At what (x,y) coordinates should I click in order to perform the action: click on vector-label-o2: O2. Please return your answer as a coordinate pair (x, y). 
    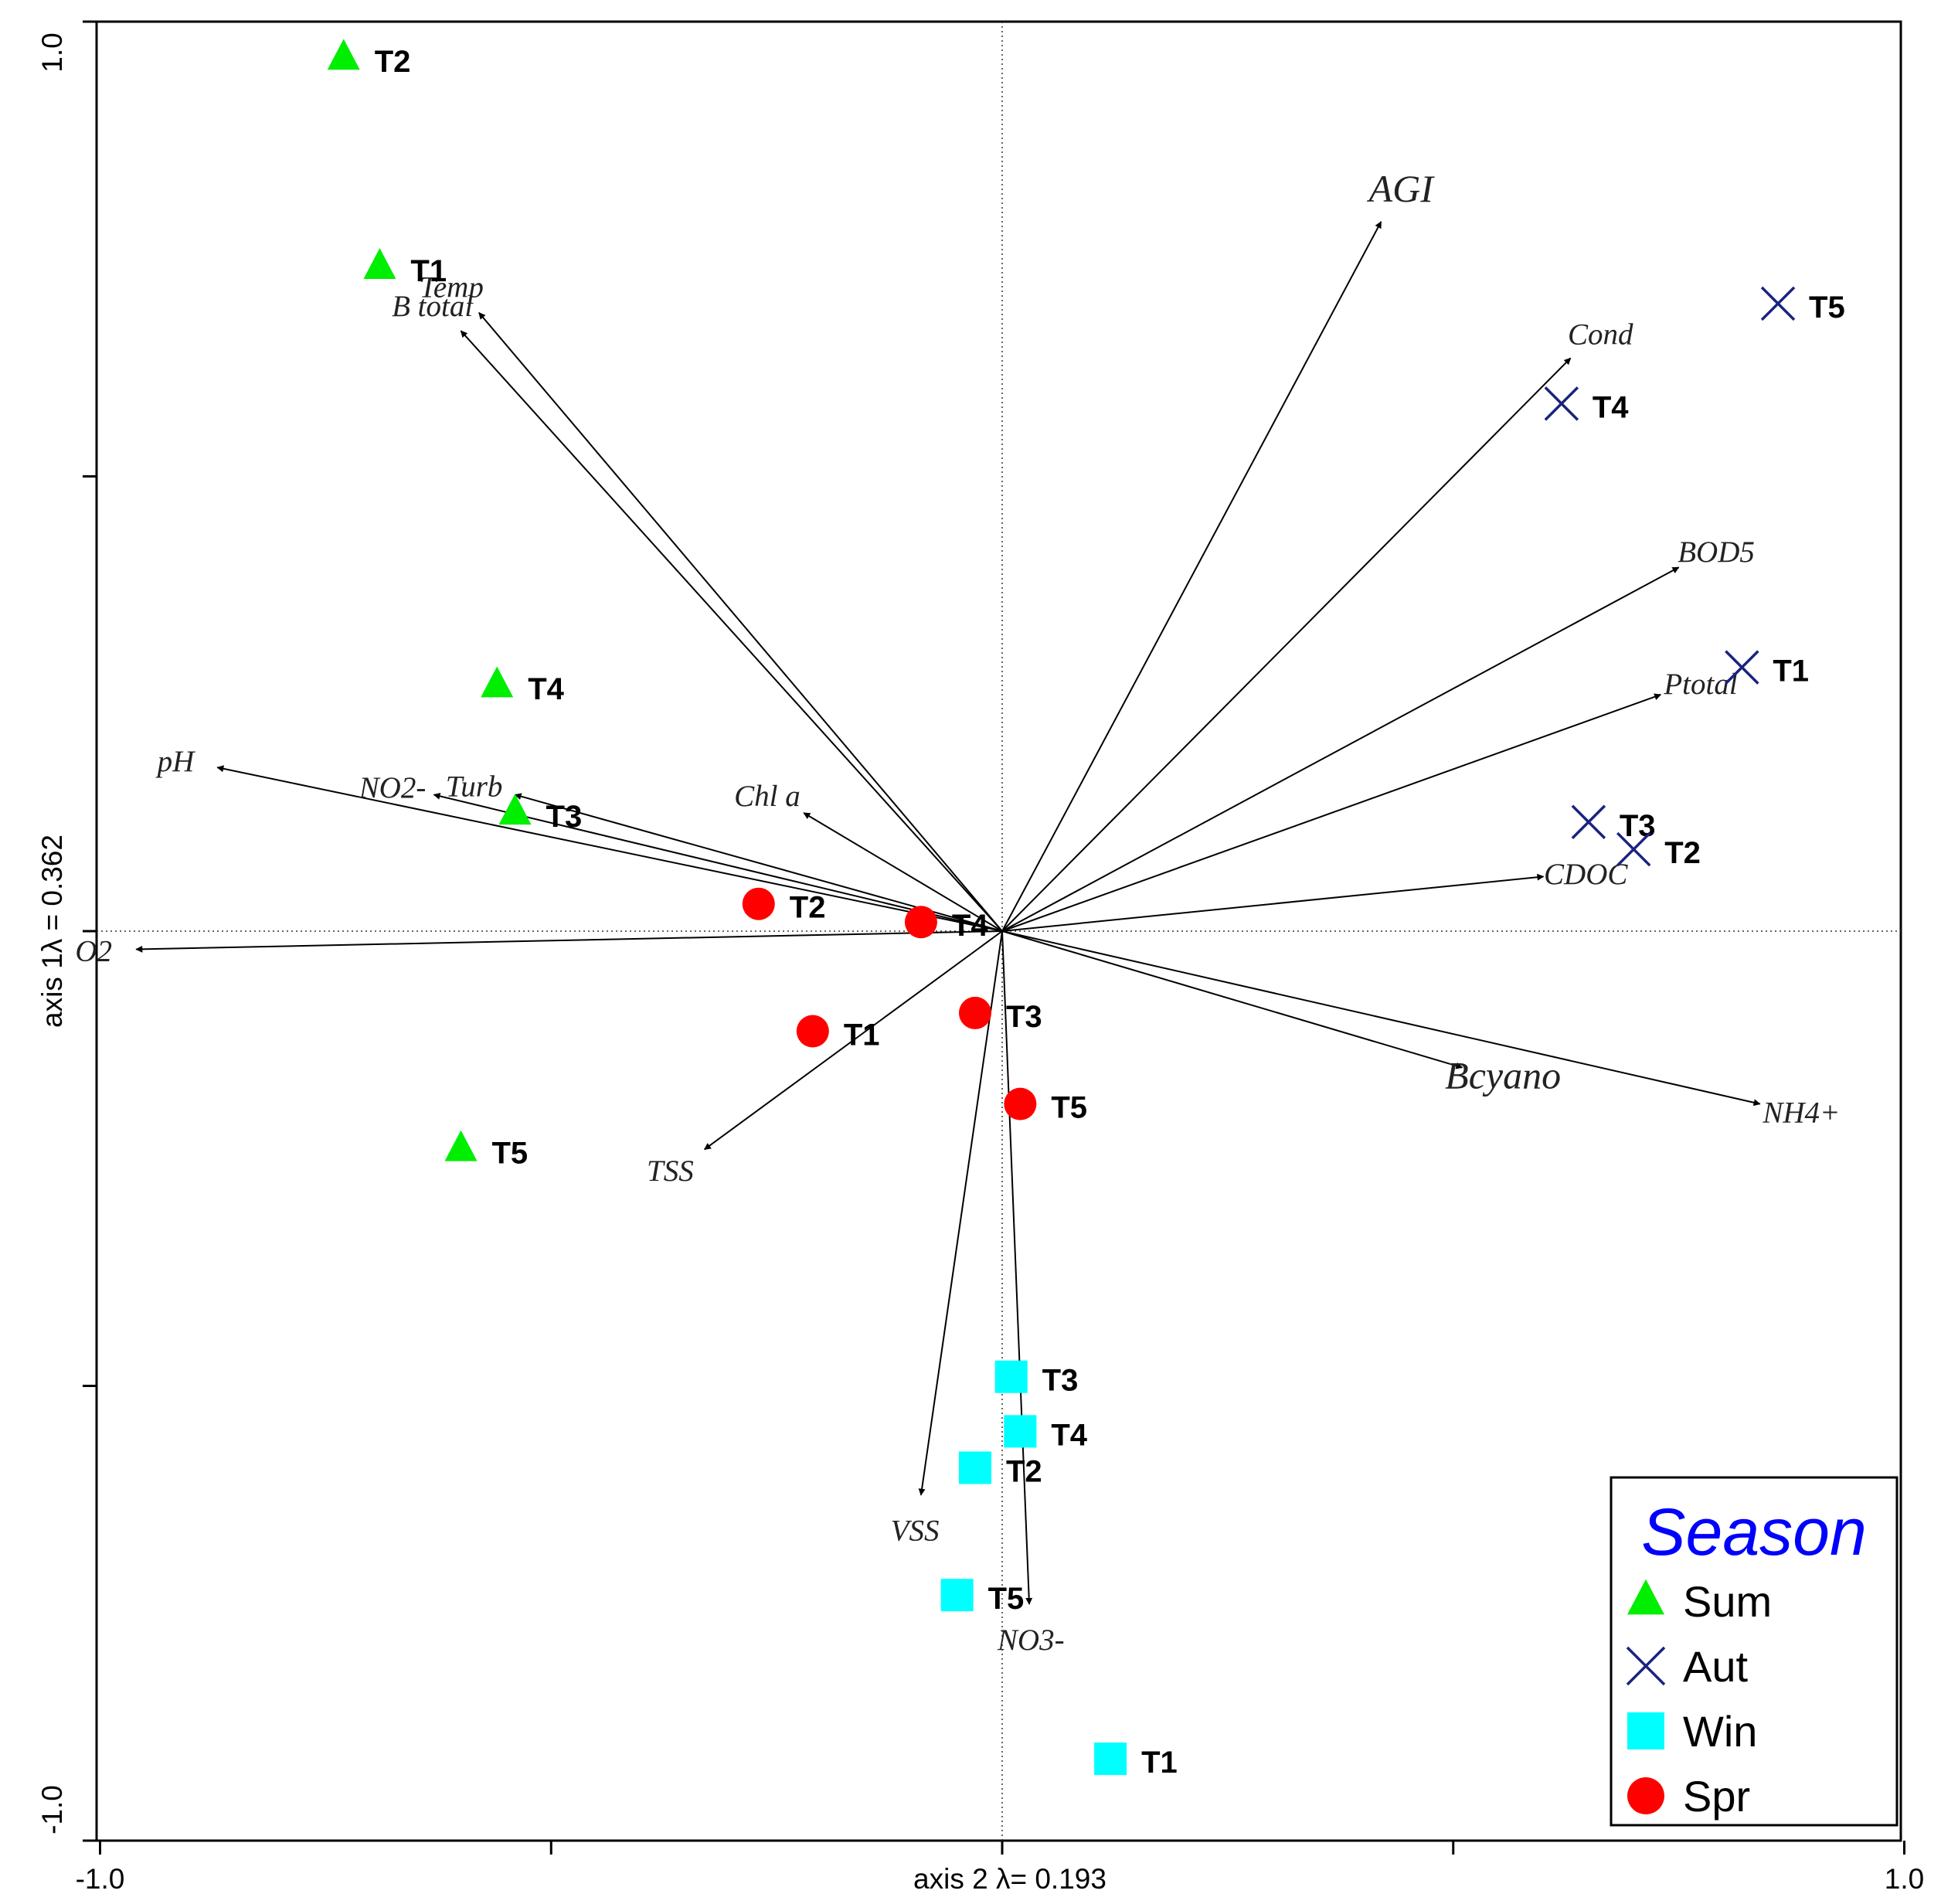
    Looking at the image, I should click on (93, 951).